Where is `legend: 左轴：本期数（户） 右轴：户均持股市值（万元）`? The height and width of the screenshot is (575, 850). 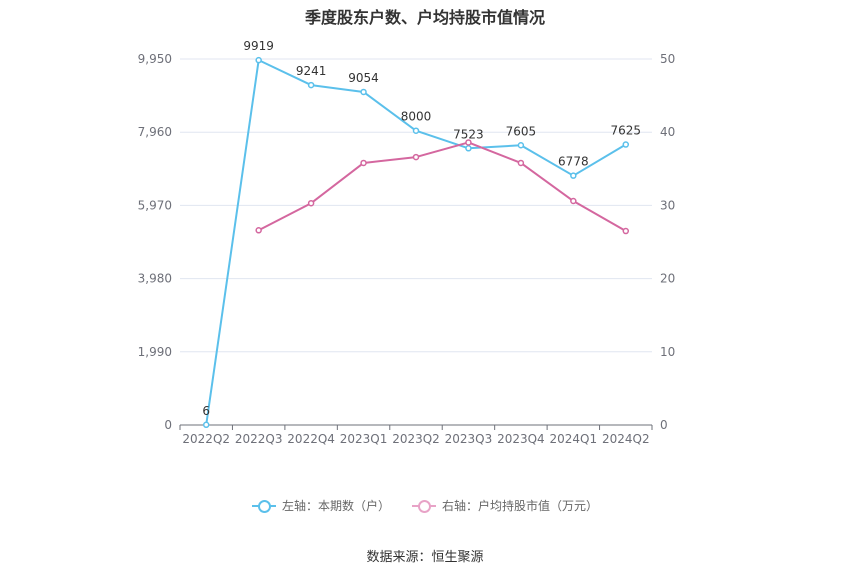 legend: 左轴：本期数（户） 右轴：户均持股市值（万元） is located at coordinates (425, 505).